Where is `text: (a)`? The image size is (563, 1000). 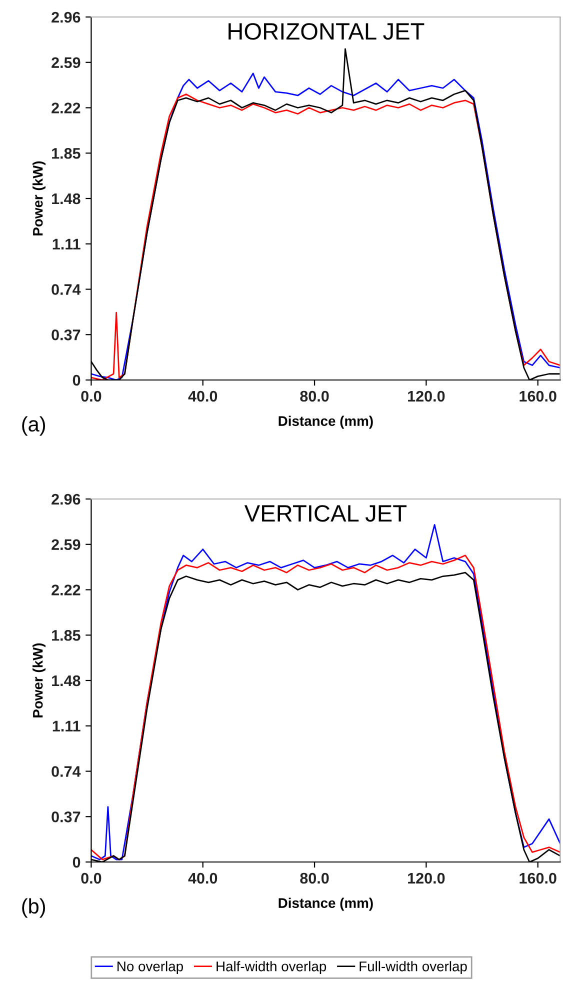
text: (a) is located at coordinates (34, 426).